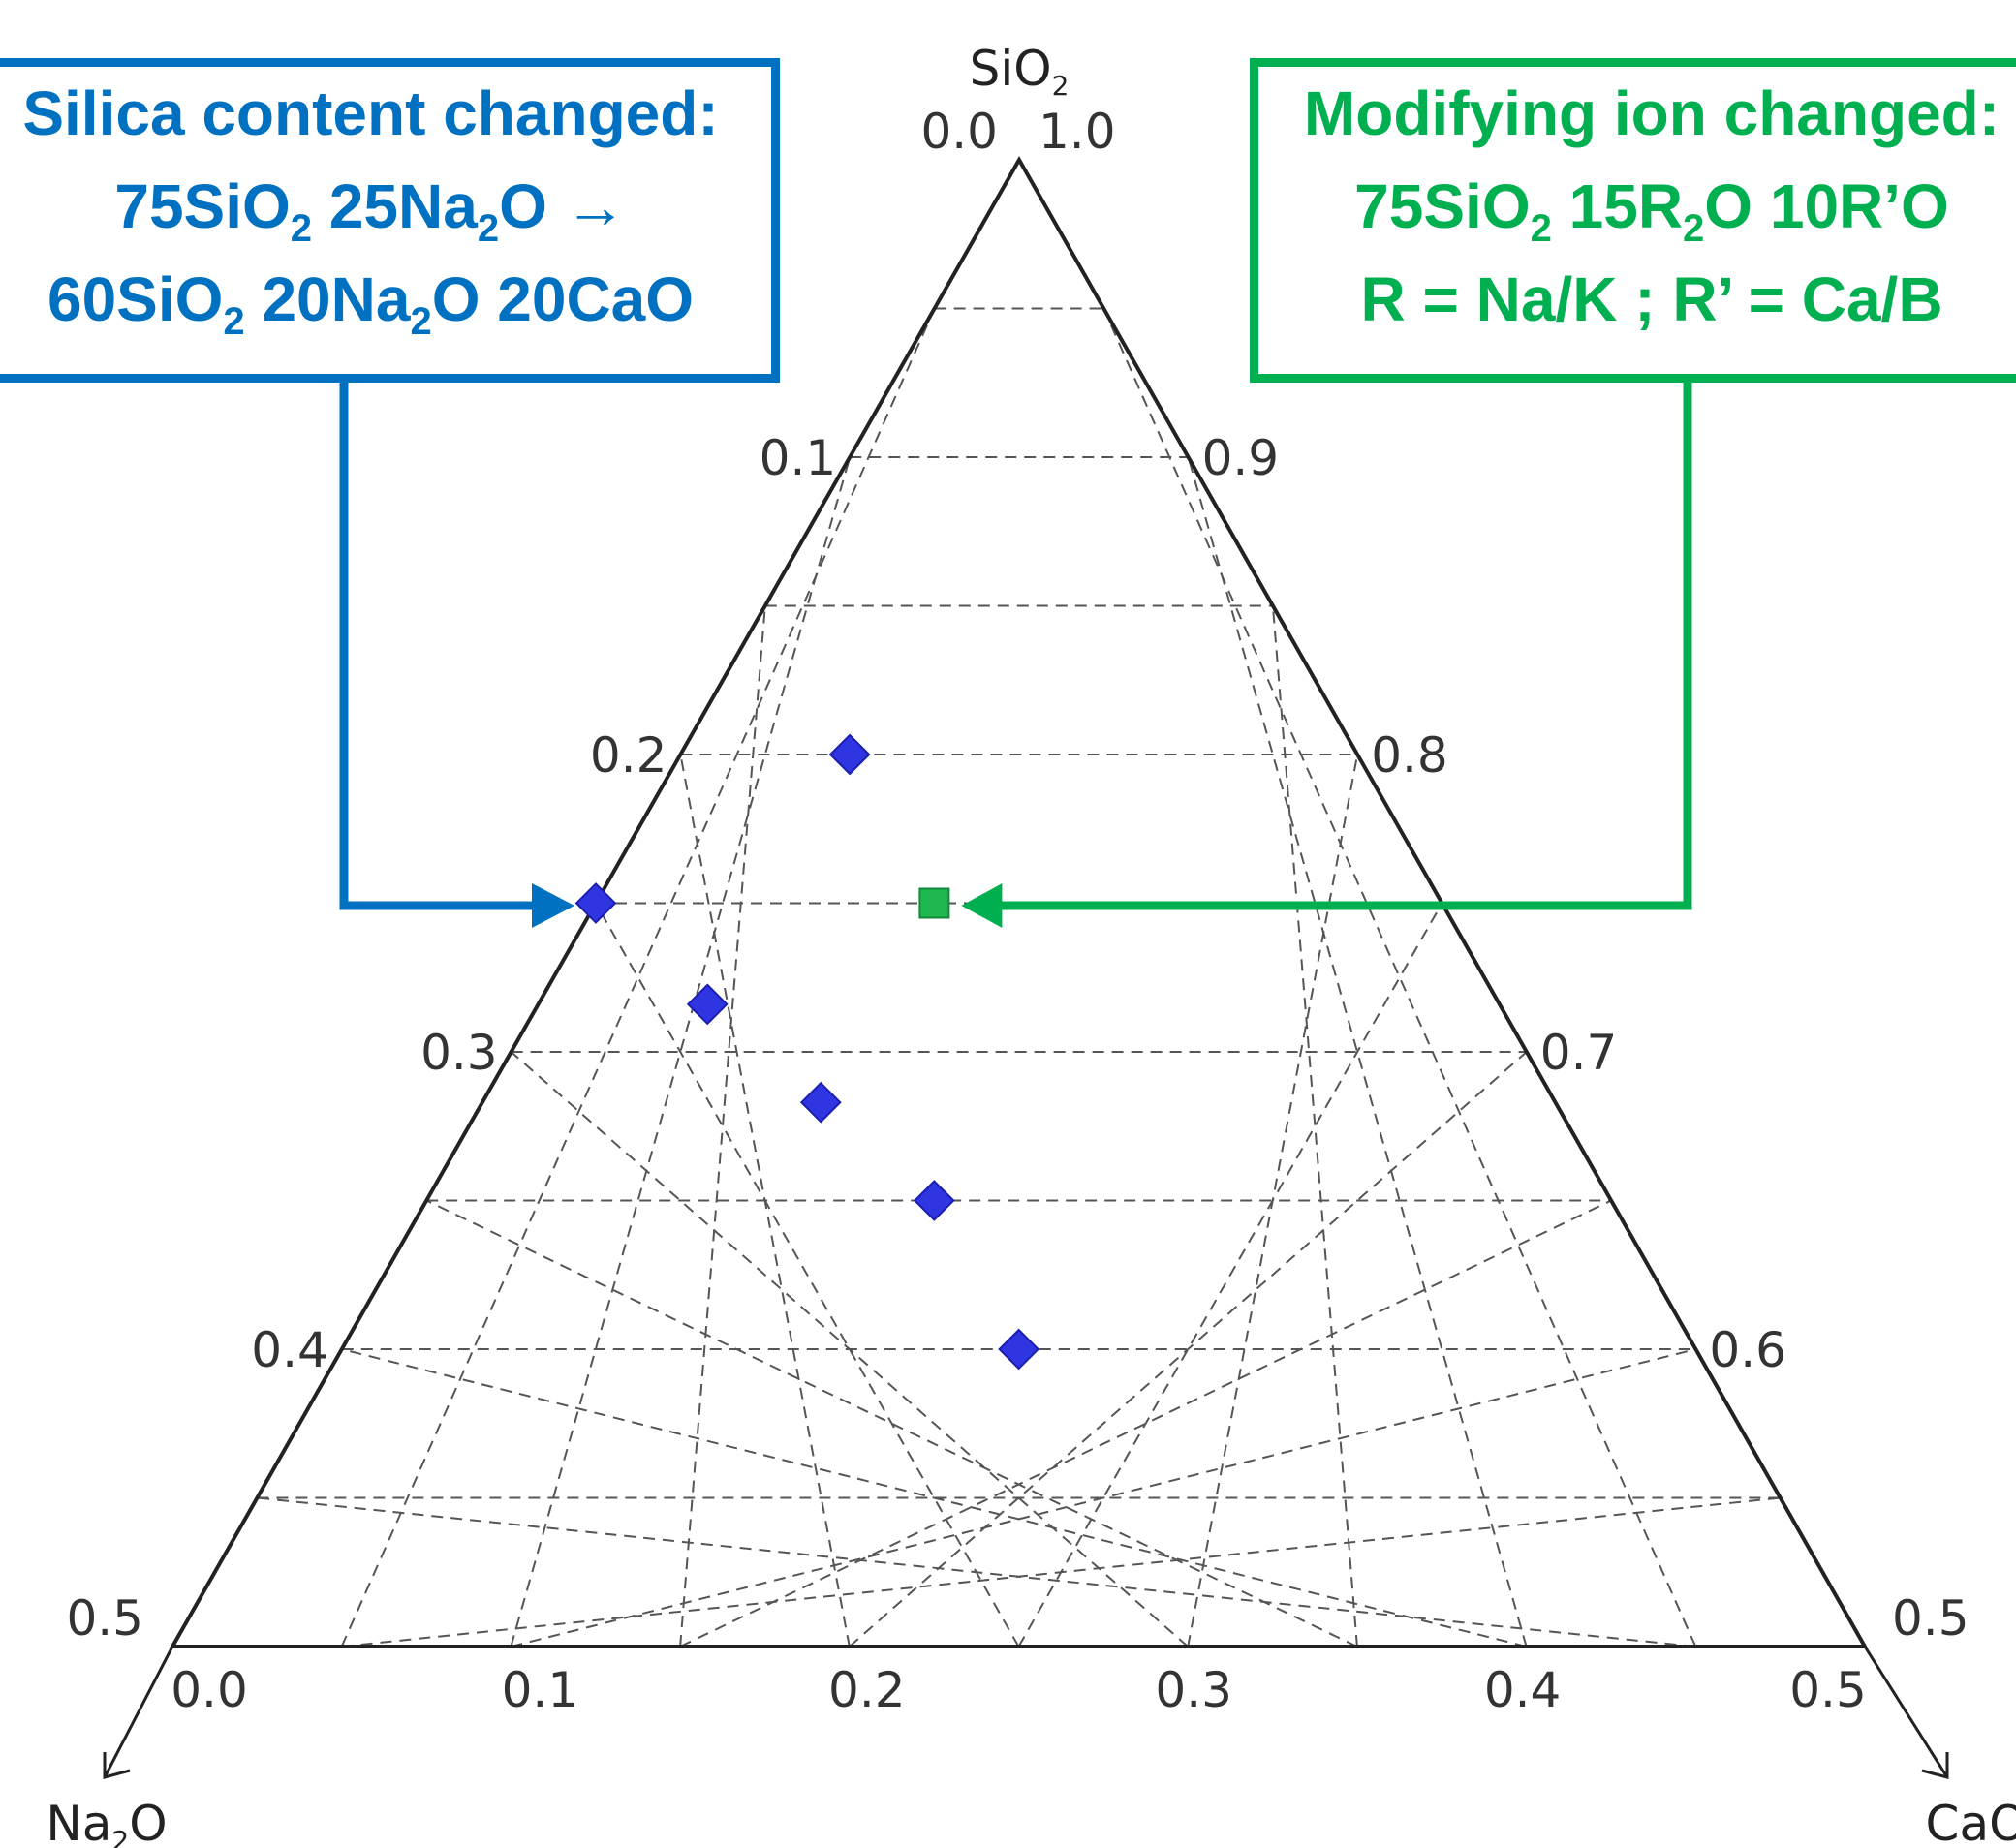 Image resolution: width=2016 pixels, height=1848 pixels. I want to click on bottom-edge-tick-label: 0.1, so click(540, 1690).